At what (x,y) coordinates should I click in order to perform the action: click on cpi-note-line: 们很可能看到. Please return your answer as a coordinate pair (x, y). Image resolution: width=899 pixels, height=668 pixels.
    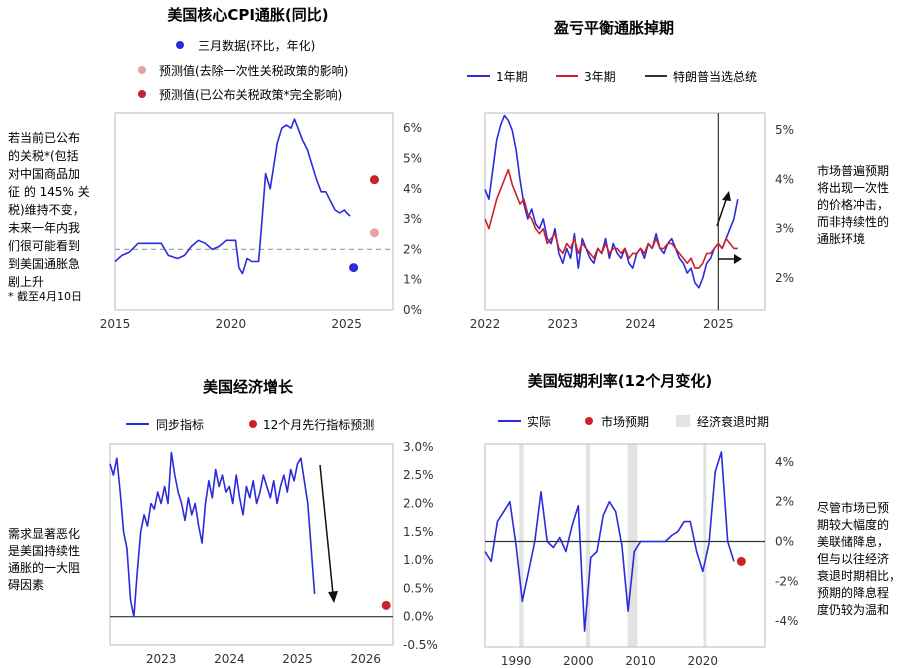
    Looking at the image, I should click on (44, 245).